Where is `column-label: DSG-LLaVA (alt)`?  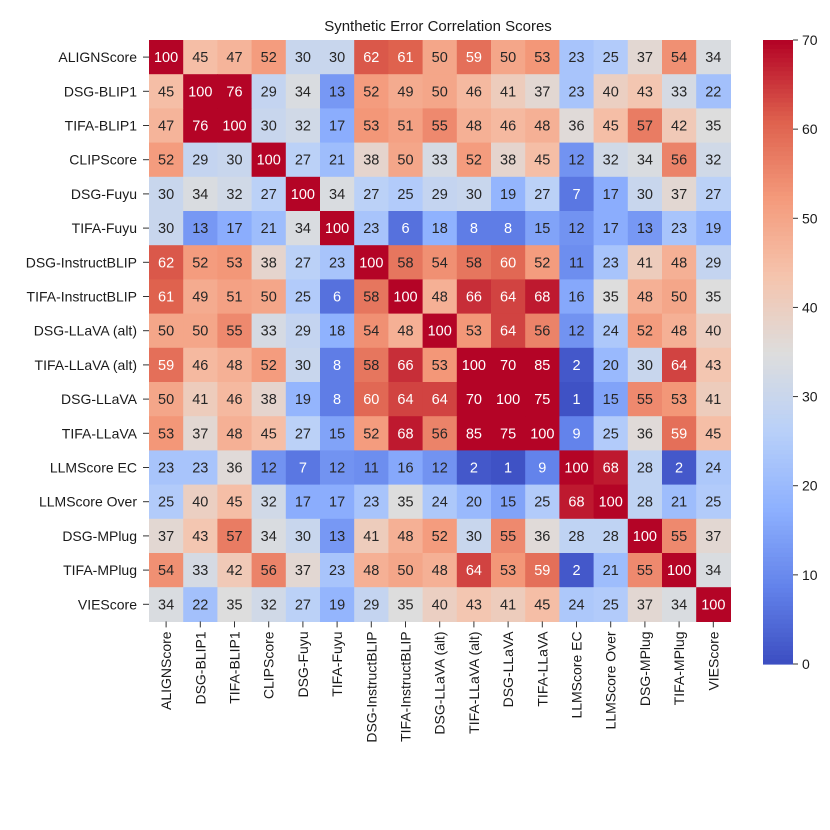 column-label: DSG-LLaVA (alt) is located at coordinates (440, 682).